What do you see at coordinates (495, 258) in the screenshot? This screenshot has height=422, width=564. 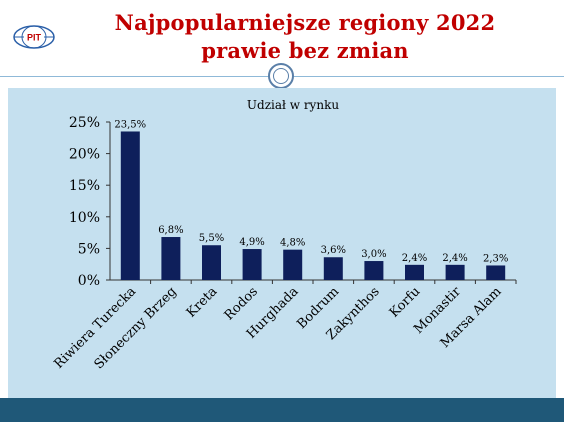 I see `bar-data-label: 2,3%` at bounding box center [495, 258].